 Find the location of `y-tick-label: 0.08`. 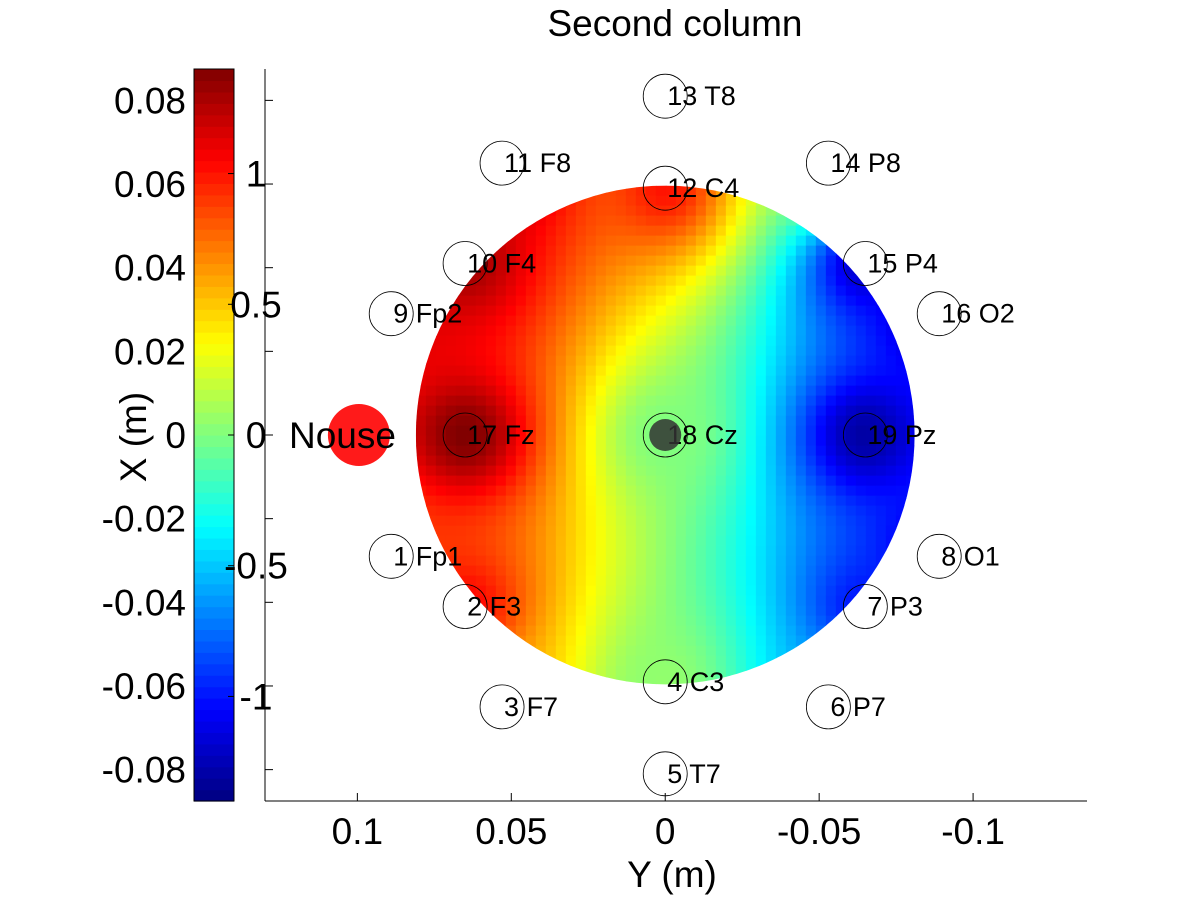

y-tick-label: 0.08 is located at coordinates (150, 100).